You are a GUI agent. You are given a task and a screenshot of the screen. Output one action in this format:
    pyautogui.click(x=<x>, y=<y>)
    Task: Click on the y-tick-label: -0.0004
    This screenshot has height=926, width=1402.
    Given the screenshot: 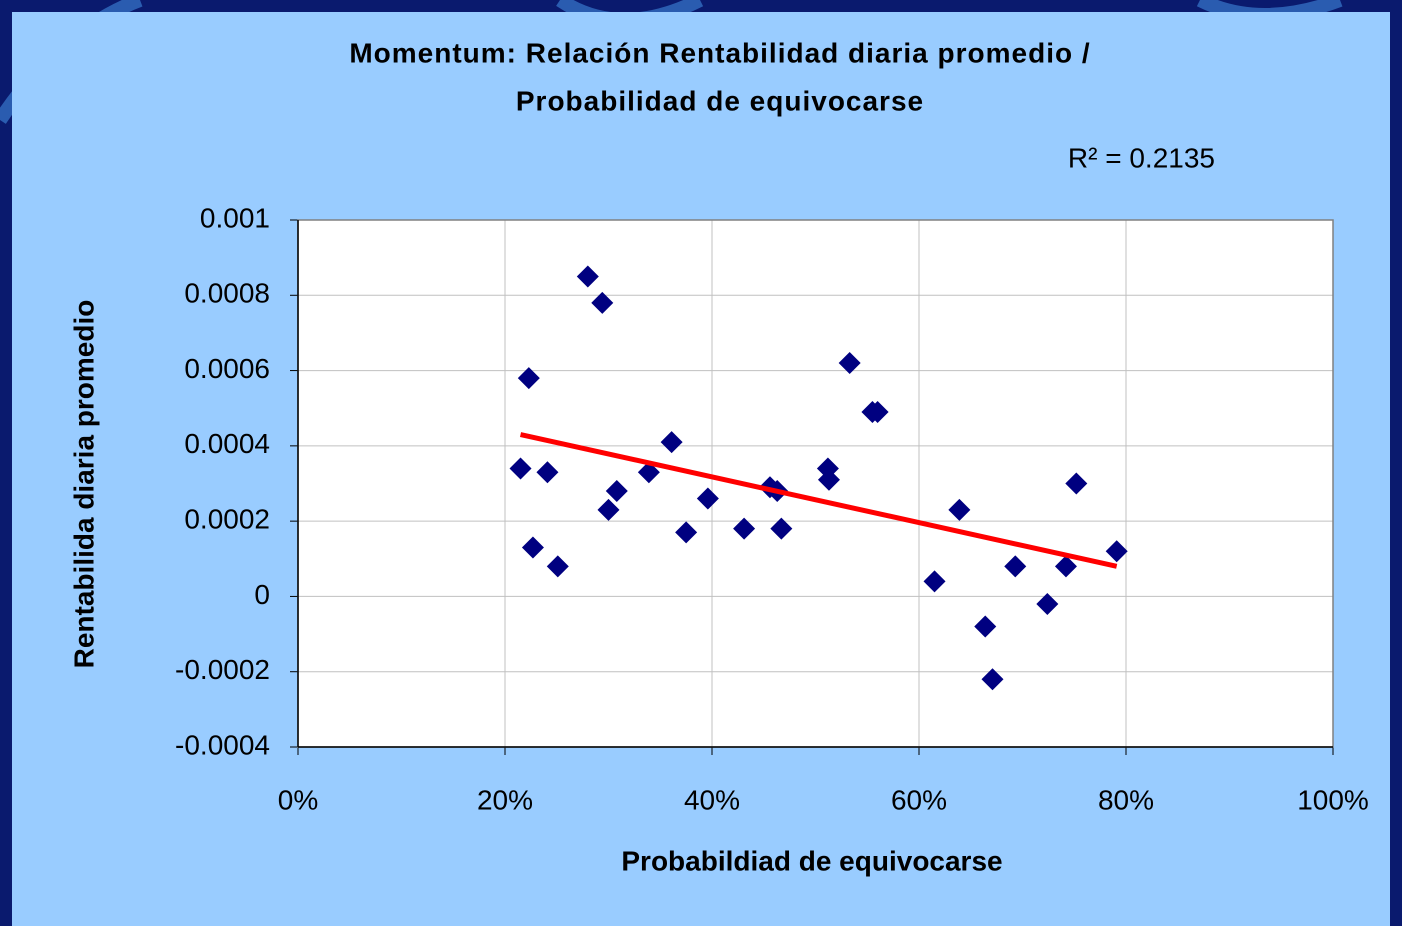 What is the action you would take?
    pyautogui.click(x=222, y=744)
    